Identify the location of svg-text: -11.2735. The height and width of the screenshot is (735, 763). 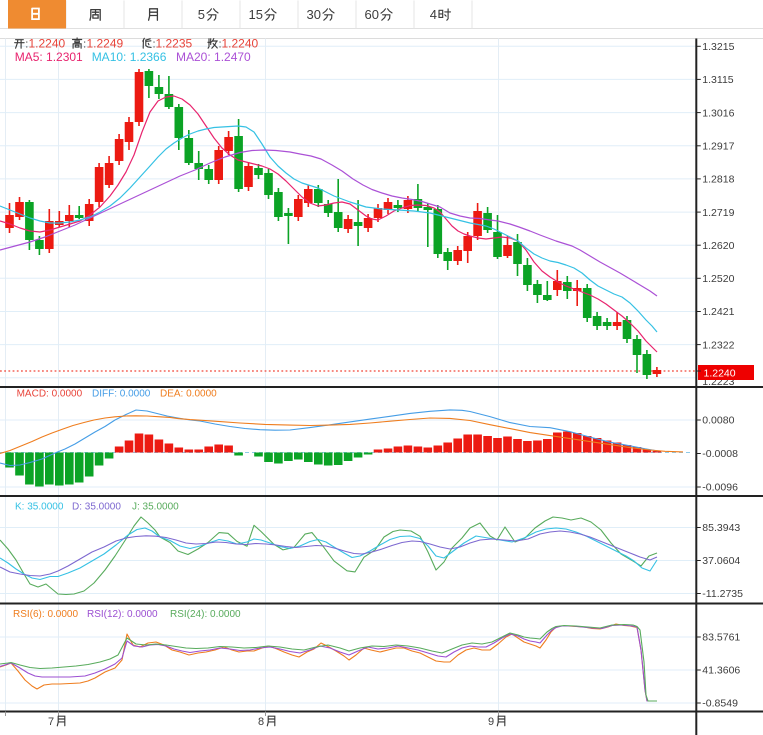
(722, 594).